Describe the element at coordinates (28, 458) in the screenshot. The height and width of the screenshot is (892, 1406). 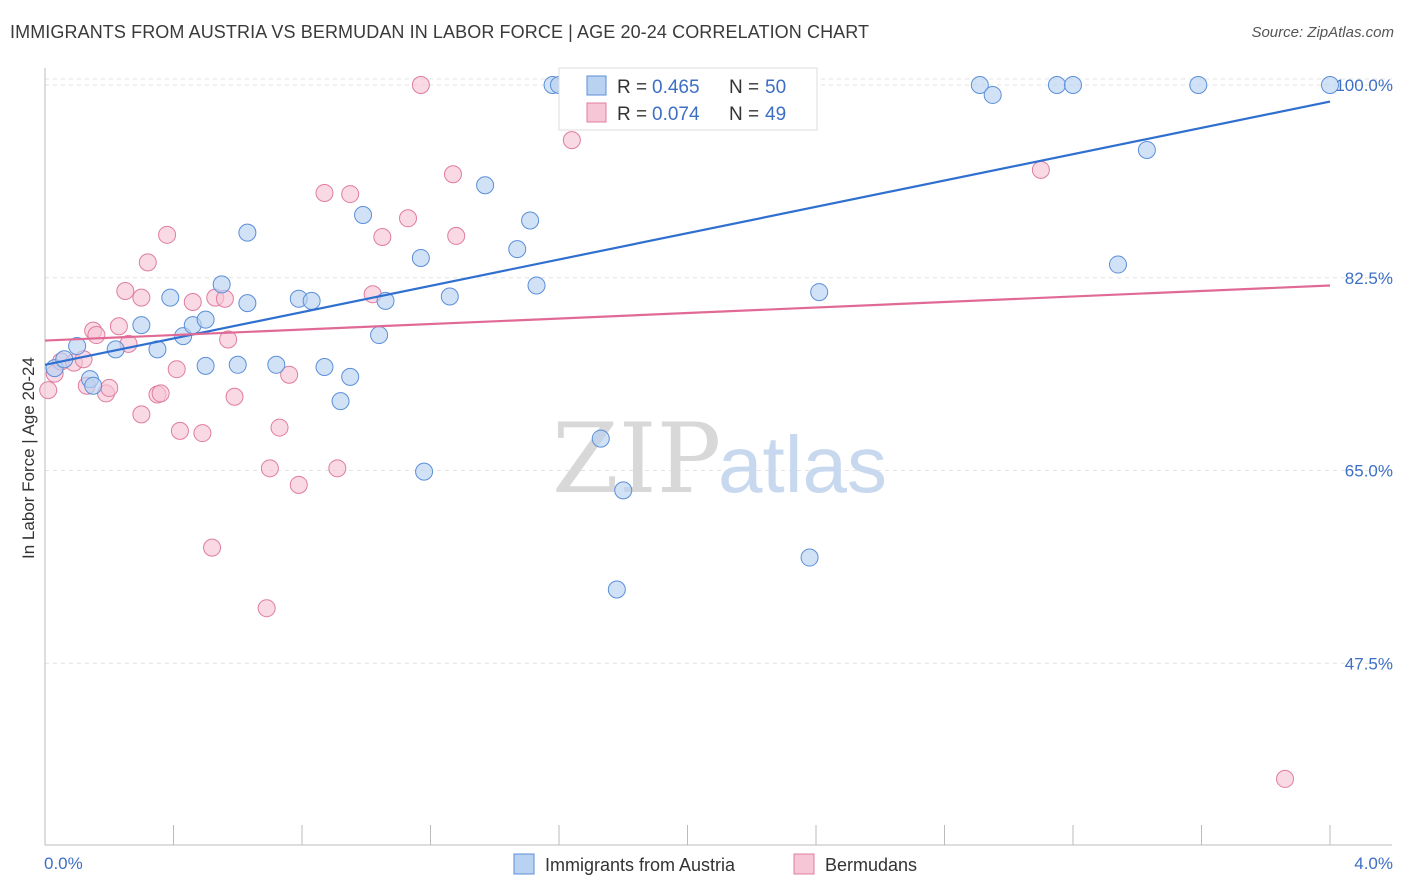
I see `y-axis-label: In Labor Force | Age 20-24` at that location.